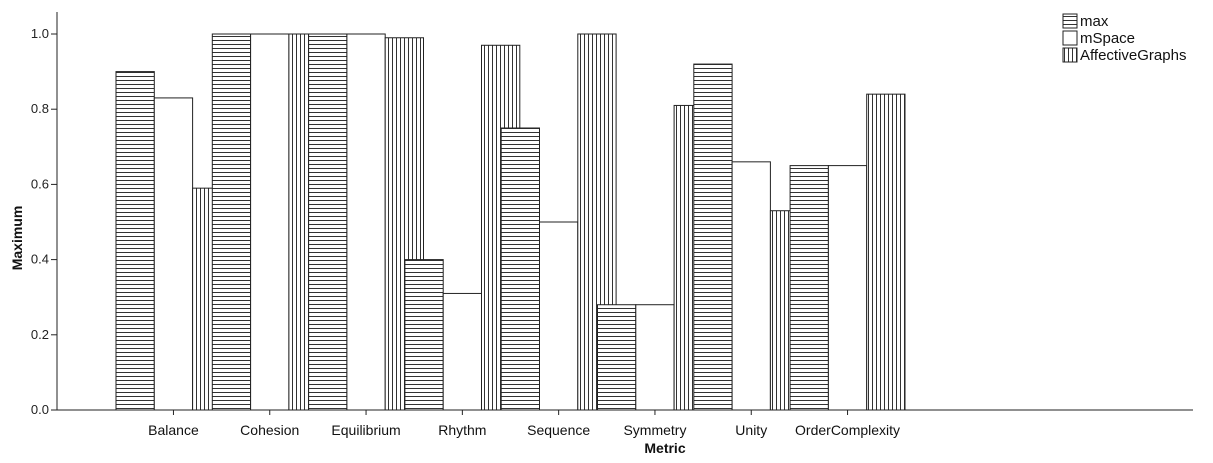 The height and width of the screenshot is (463, 1213). What do you see at coordinates (40, 409) in the screenshot?
I see `y-tick-label: 0.0` at bounding box center [40, 409].